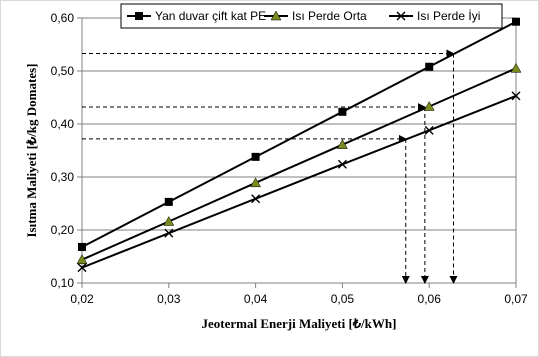 This screenshot has width=539, height=357. I want to click on y-tick-label: 0,50, so click(63, 71).